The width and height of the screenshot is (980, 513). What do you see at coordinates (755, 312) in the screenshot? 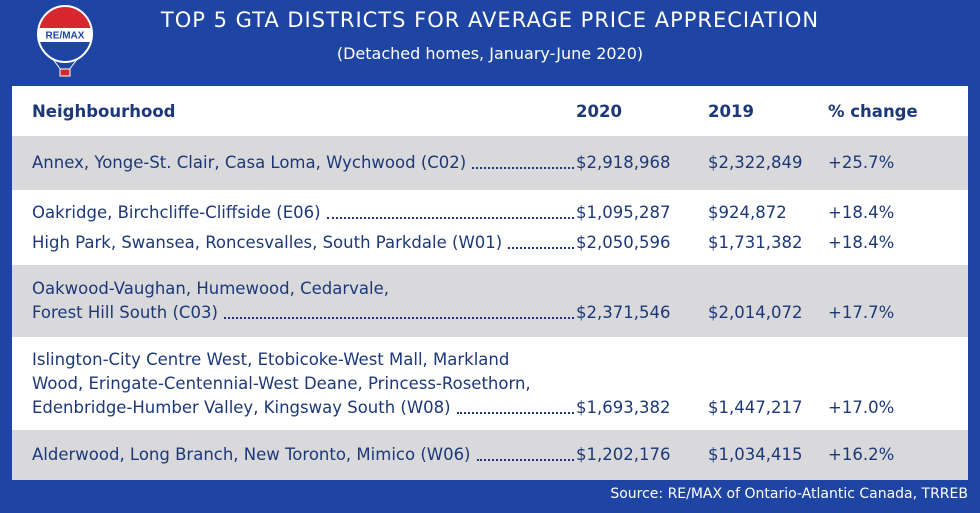
I see `price-2019: $2,014,072` at bounding box center [755, 312].